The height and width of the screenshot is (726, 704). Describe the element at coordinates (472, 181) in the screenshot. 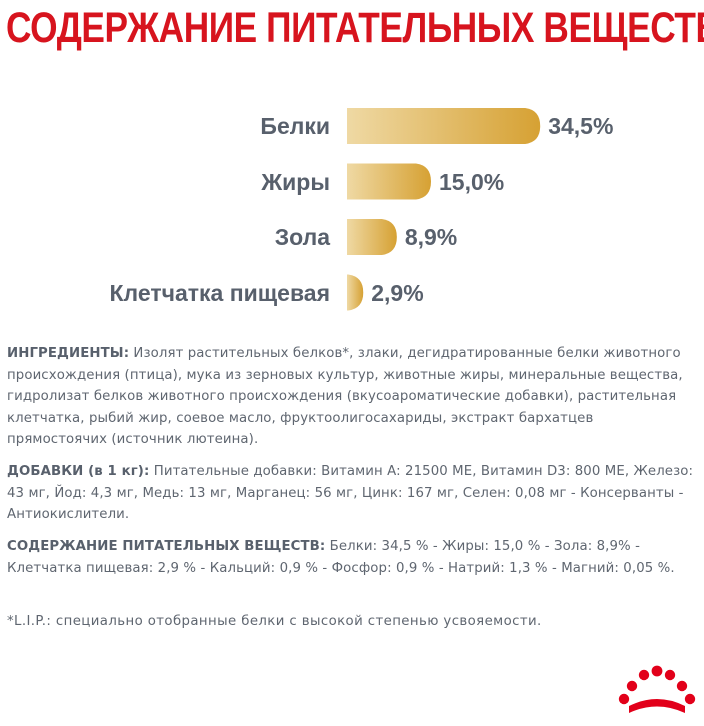

I see `value-label: 15,0%` at that location.